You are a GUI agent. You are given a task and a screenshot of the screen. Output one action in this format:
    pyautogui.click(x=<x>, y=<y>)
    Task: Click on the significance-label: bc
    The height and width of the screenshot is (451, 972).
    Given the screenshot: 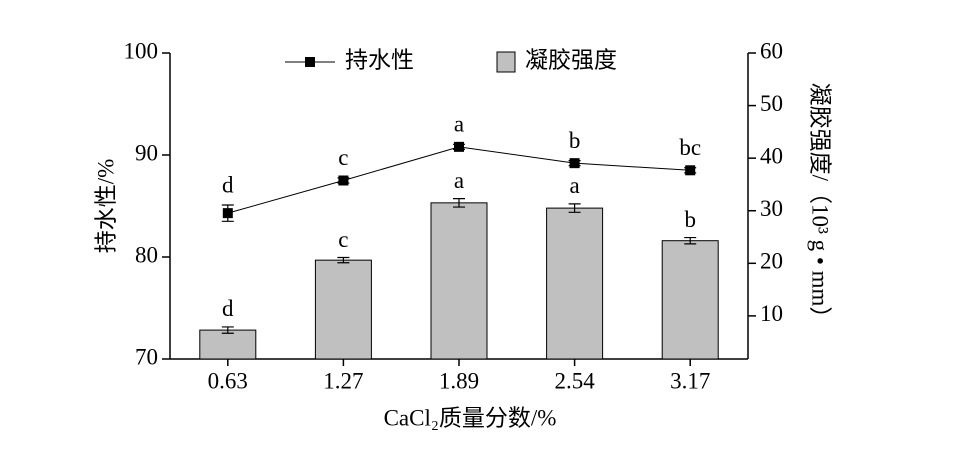 What is the action you would take?
    pyautogui.click(x=690, y=147)
    